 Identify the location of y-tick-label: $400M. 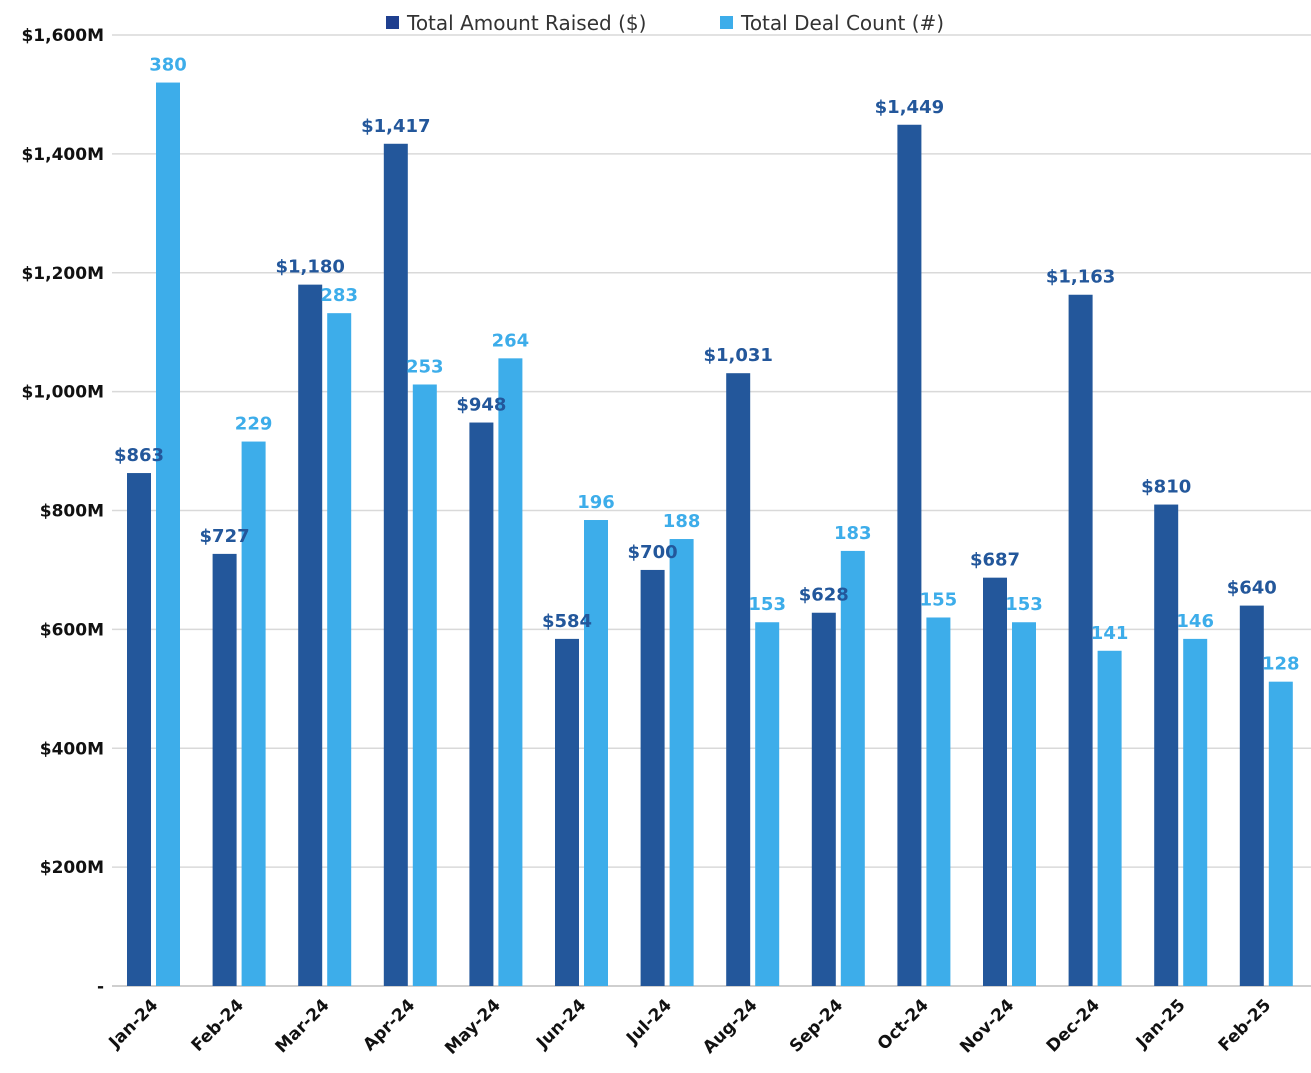
(72, 749).